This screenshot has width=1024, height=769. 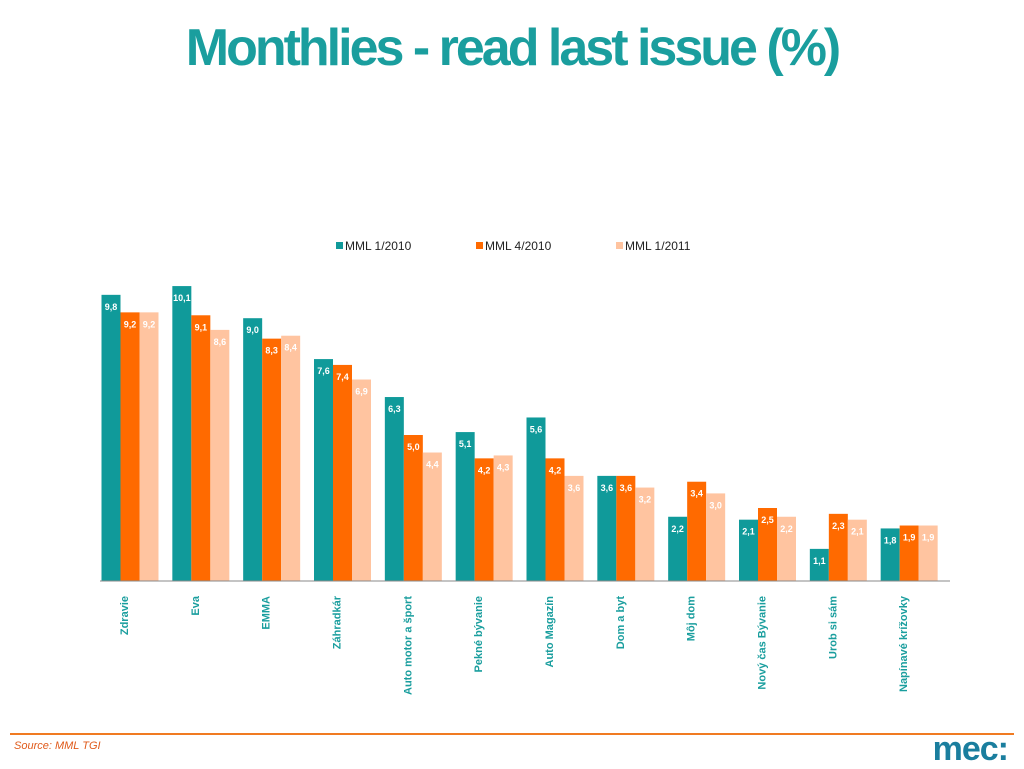 I want to click on value-label-2-8: 3,6, so click(x=626, y=488).